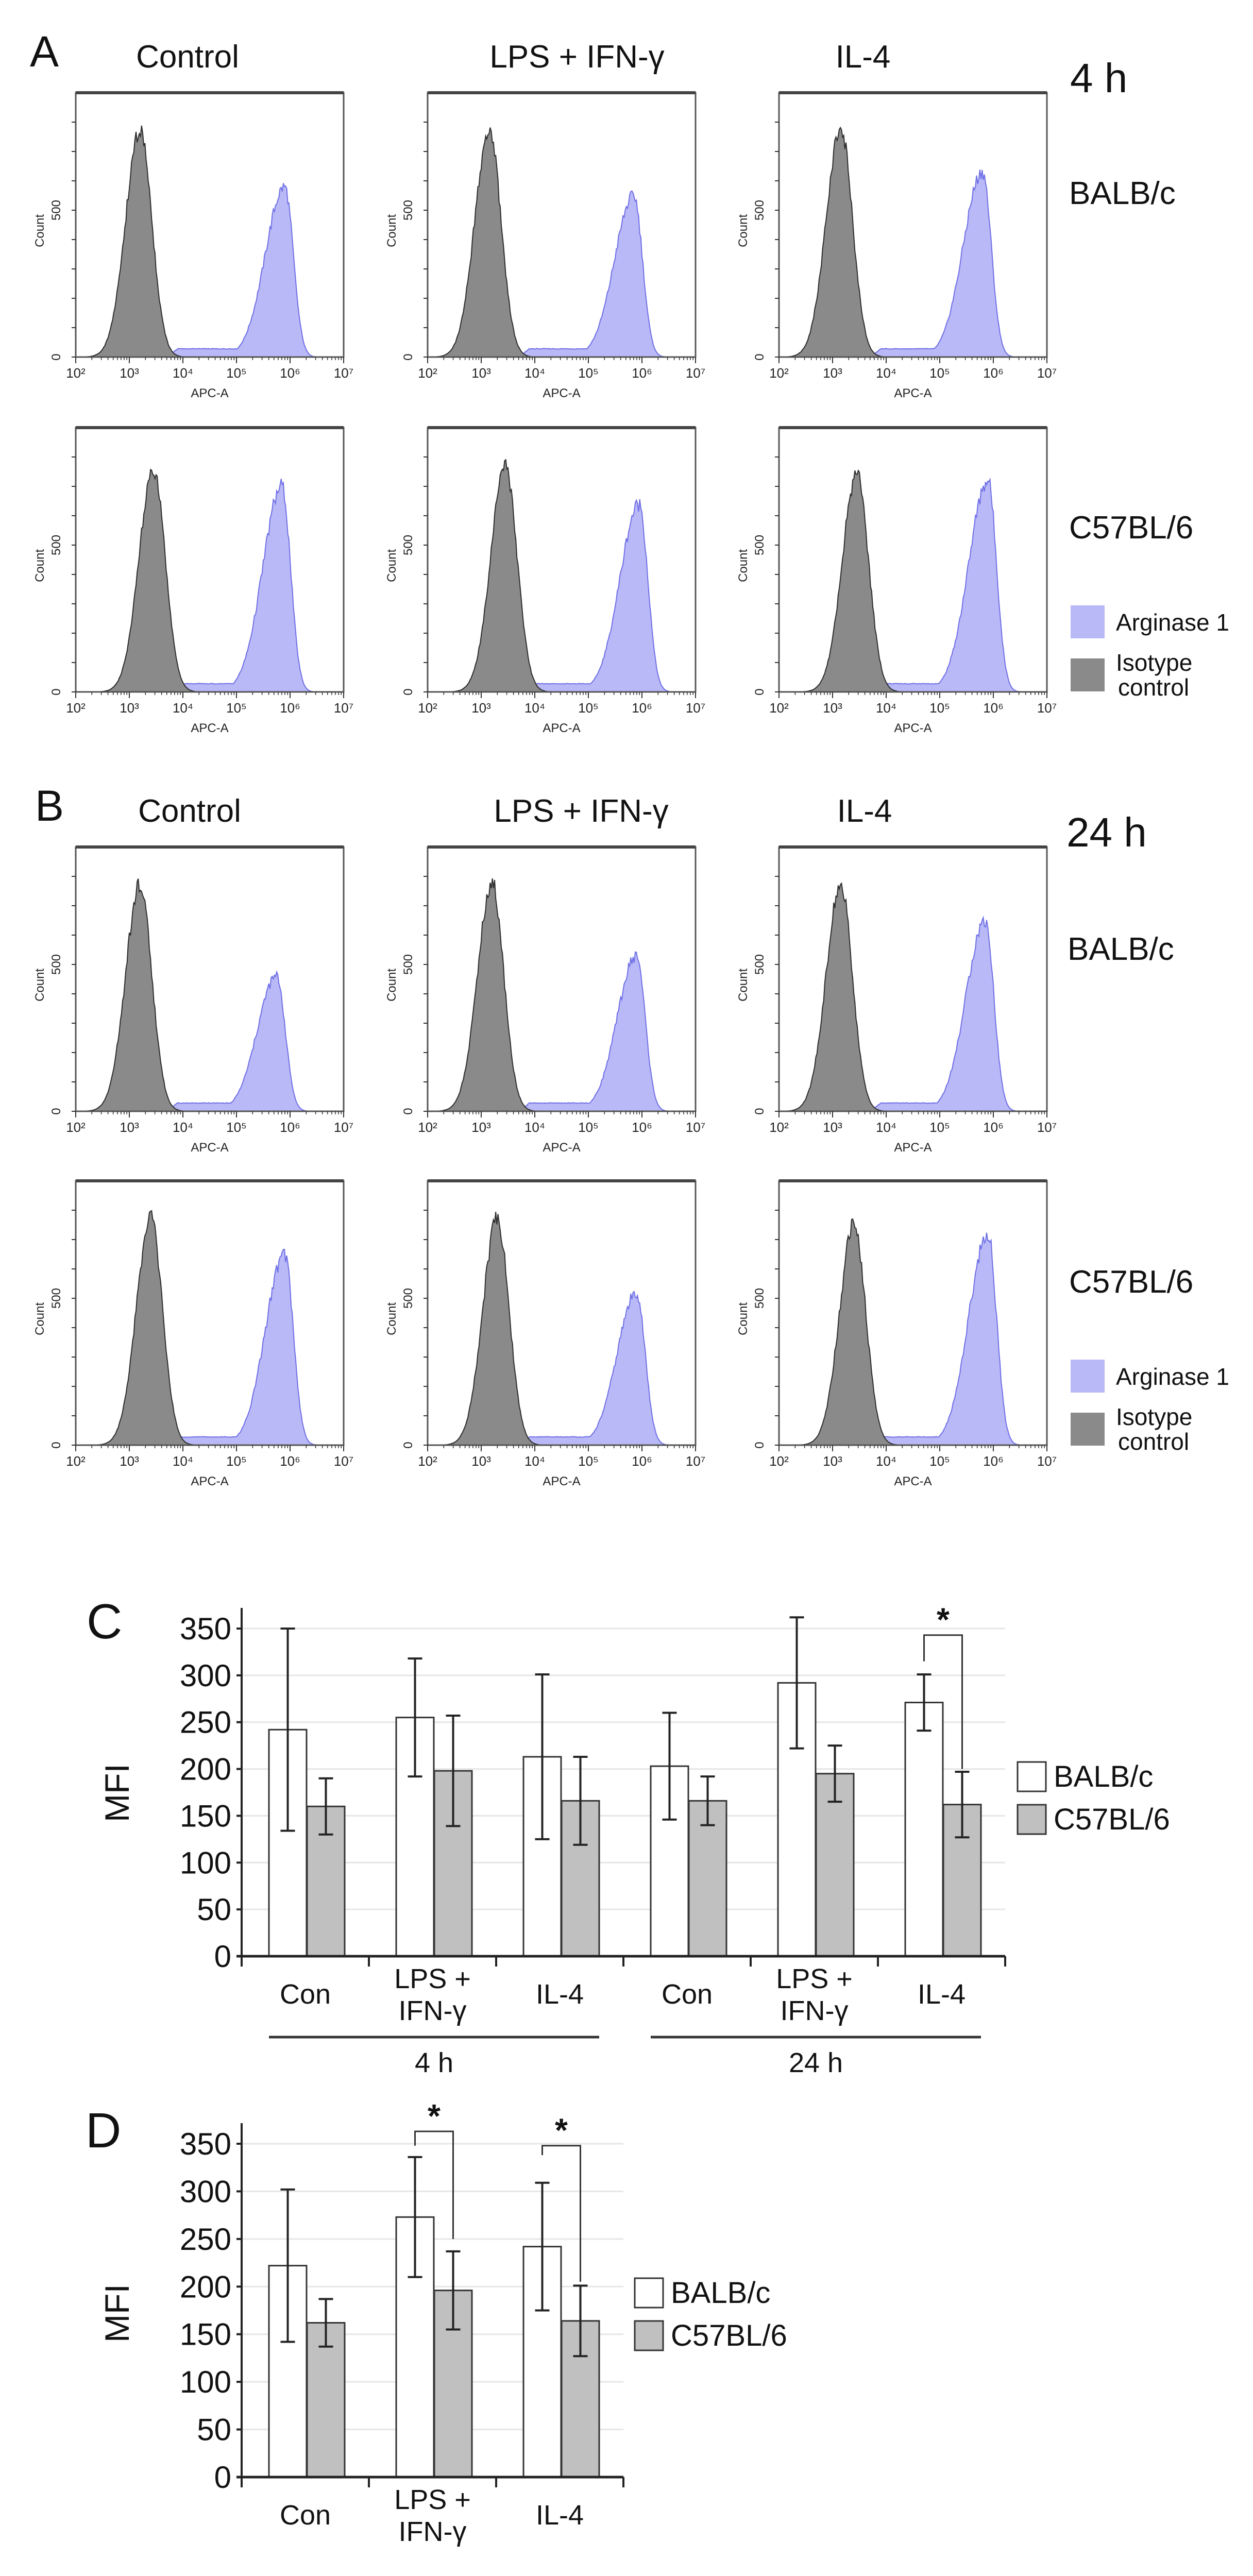 The width and height of the screenshot is (1253, 2576). What do you see at coordinates (105, 1621) in the screenshot?
I see `panel-label-c: C` at bounding box center [105, 1621].